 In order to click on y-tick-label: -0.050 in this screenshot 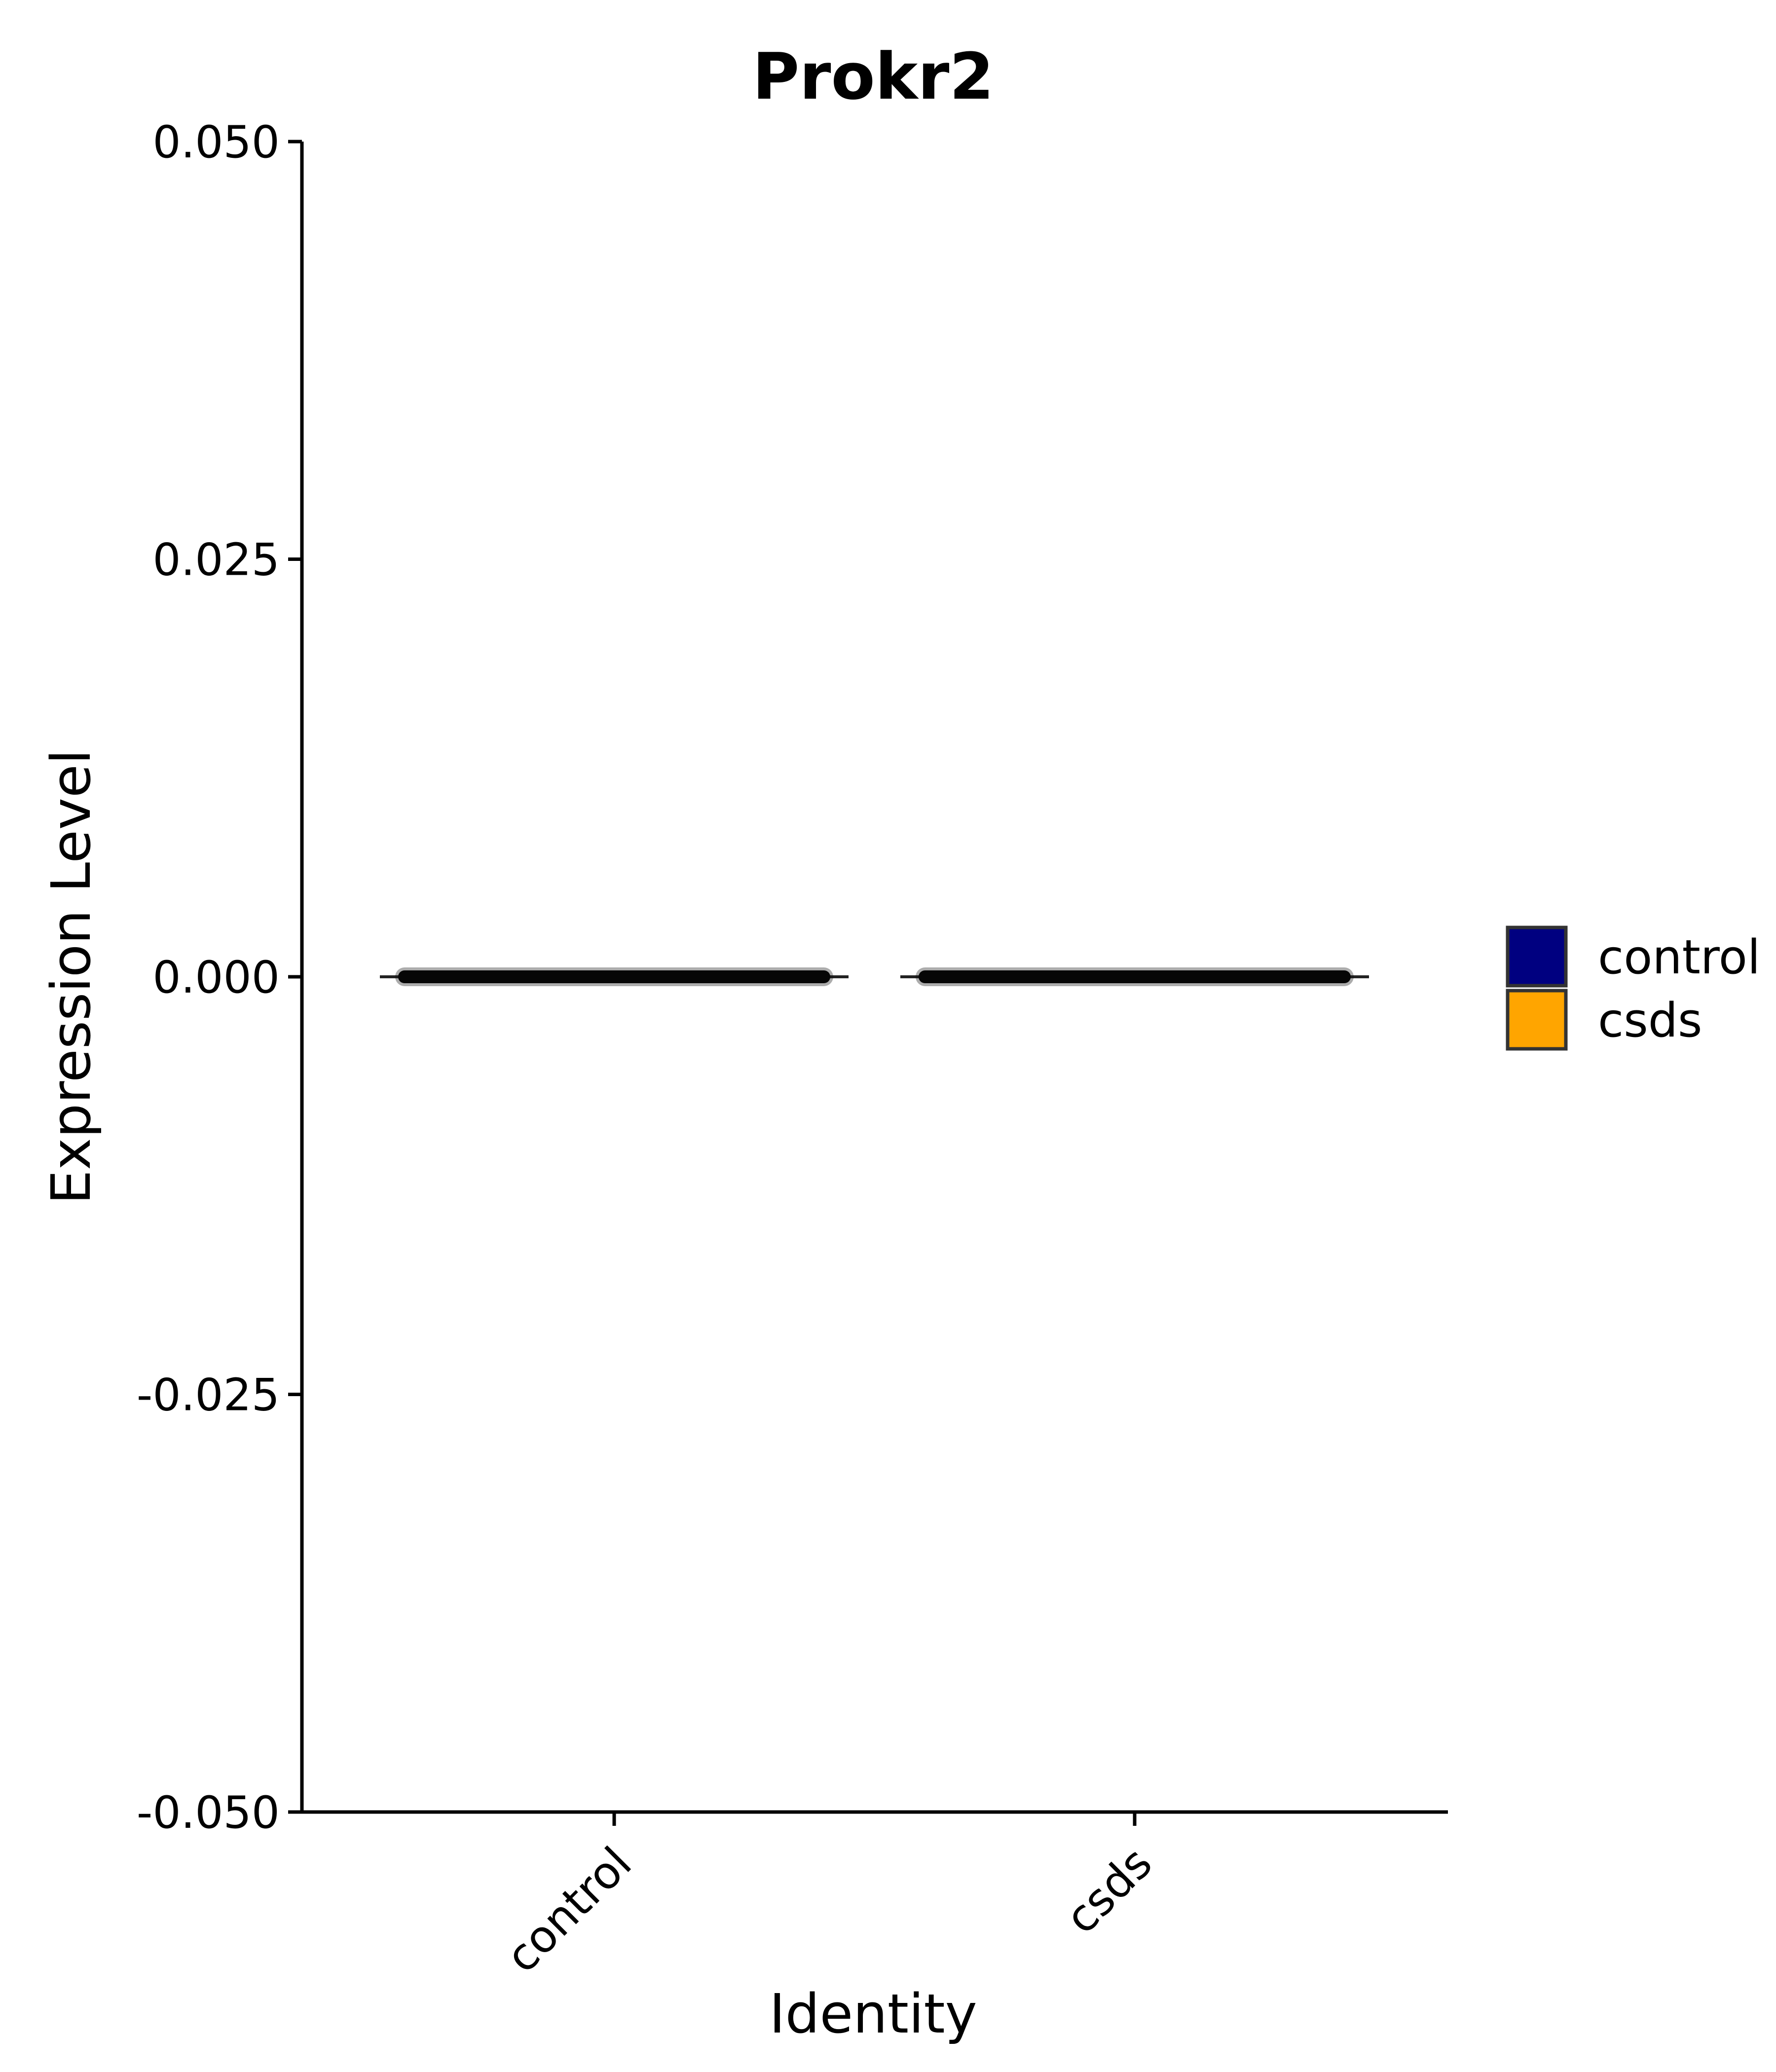, I will do `click(209, 1813)`.